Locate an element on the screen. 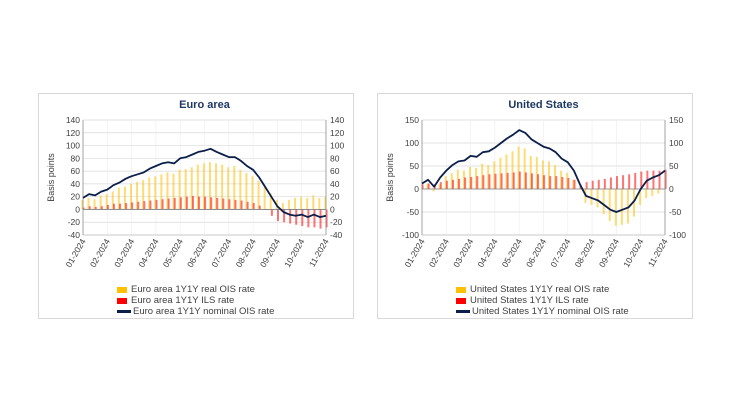 Image resolution: width=730 pixels, height=410 pixels. legend-item-nominal: Euro area 1Y1Y nominal OIS rate is located at coordinates (195, 311).